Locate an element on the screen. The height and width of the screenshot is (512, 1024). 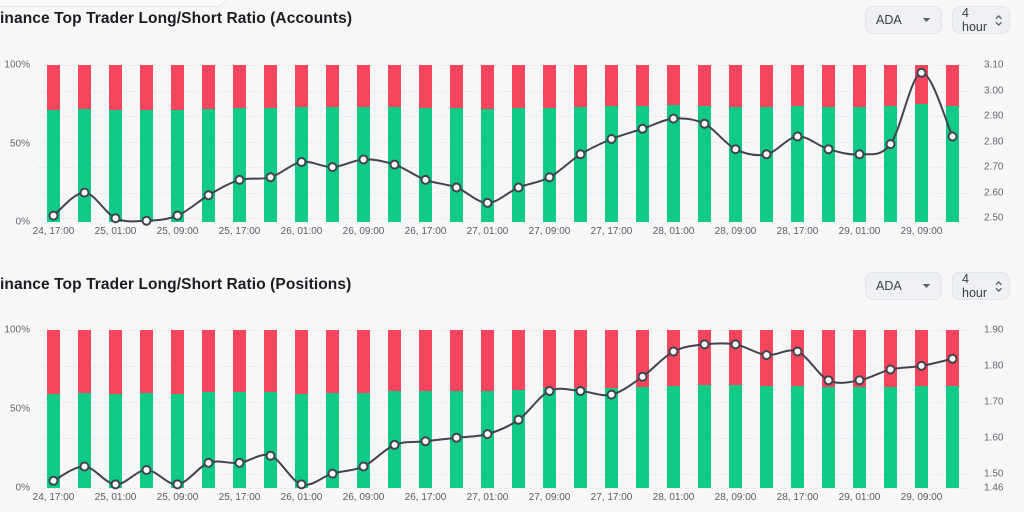
caret-down-icon is located at coordinates (926, 286).